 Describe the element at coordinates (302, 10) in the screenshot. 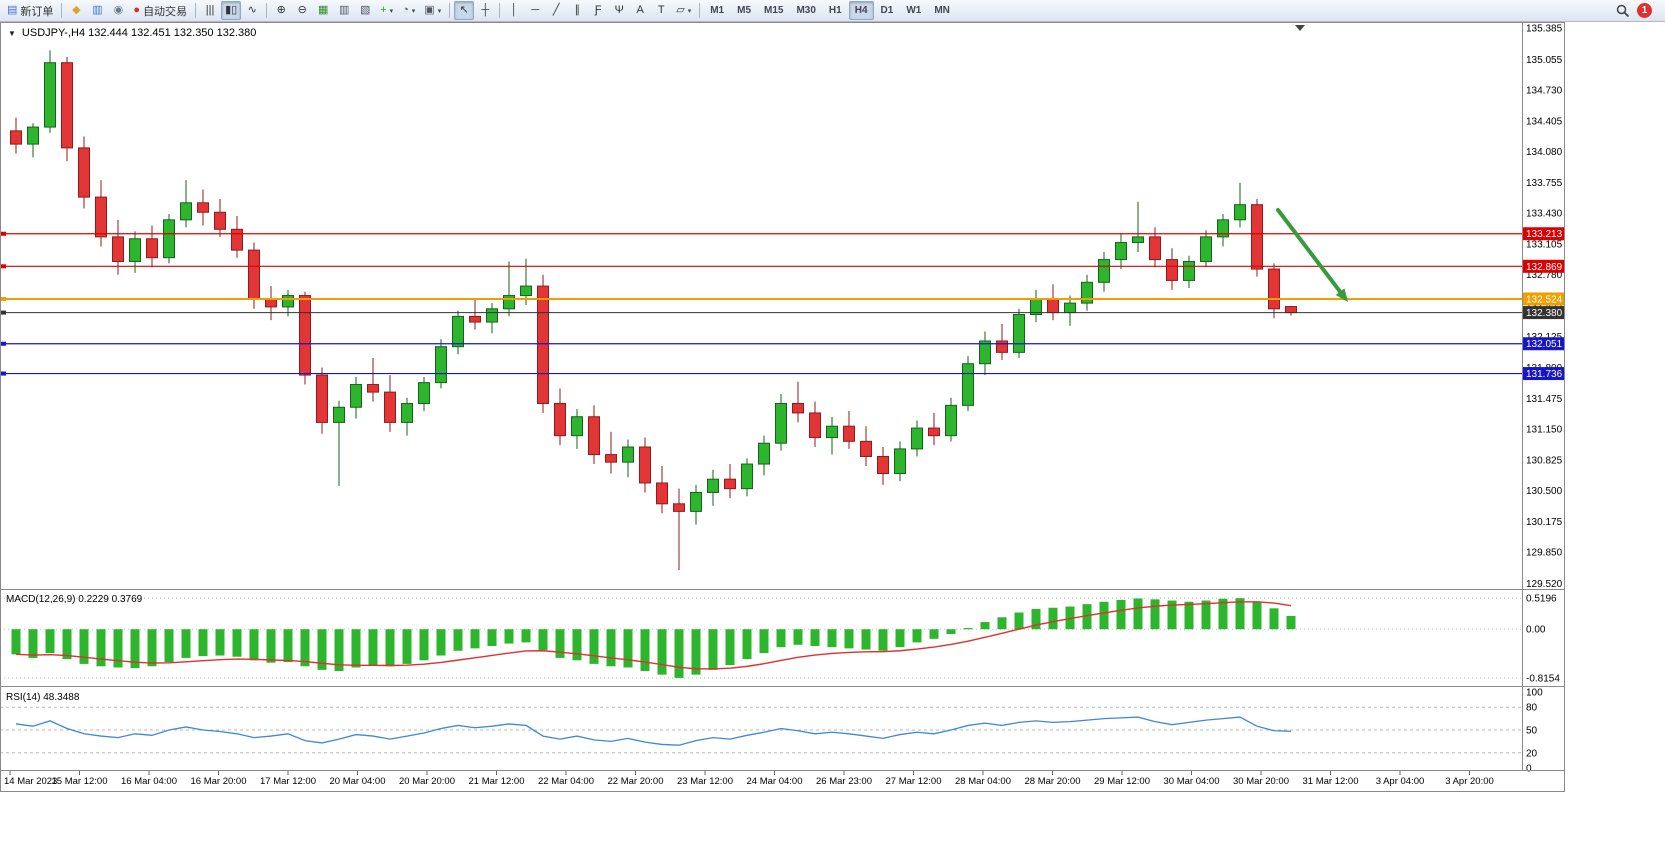

I see `zoom-out-button: ⊖` at that location.